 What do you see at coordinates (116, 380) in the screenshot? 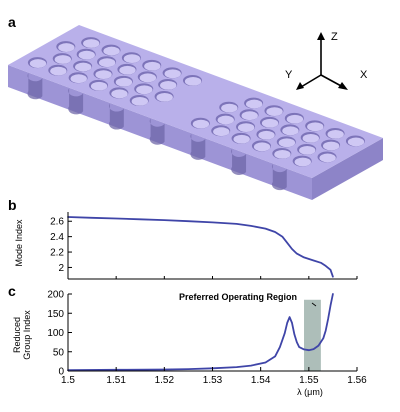
I see `x-tick-label: 1.51` at bounding box center [116, 380].